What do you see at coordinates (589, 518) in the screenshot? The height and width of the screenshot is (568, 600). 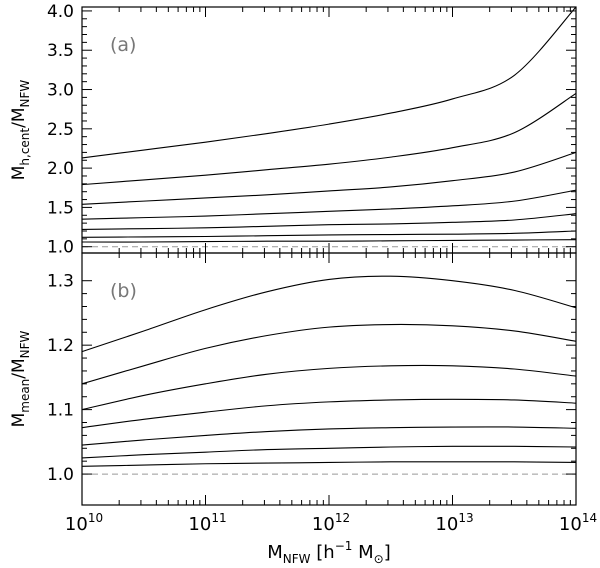 I see `x-tick-exp: 14` at bounding box center [589, 518].